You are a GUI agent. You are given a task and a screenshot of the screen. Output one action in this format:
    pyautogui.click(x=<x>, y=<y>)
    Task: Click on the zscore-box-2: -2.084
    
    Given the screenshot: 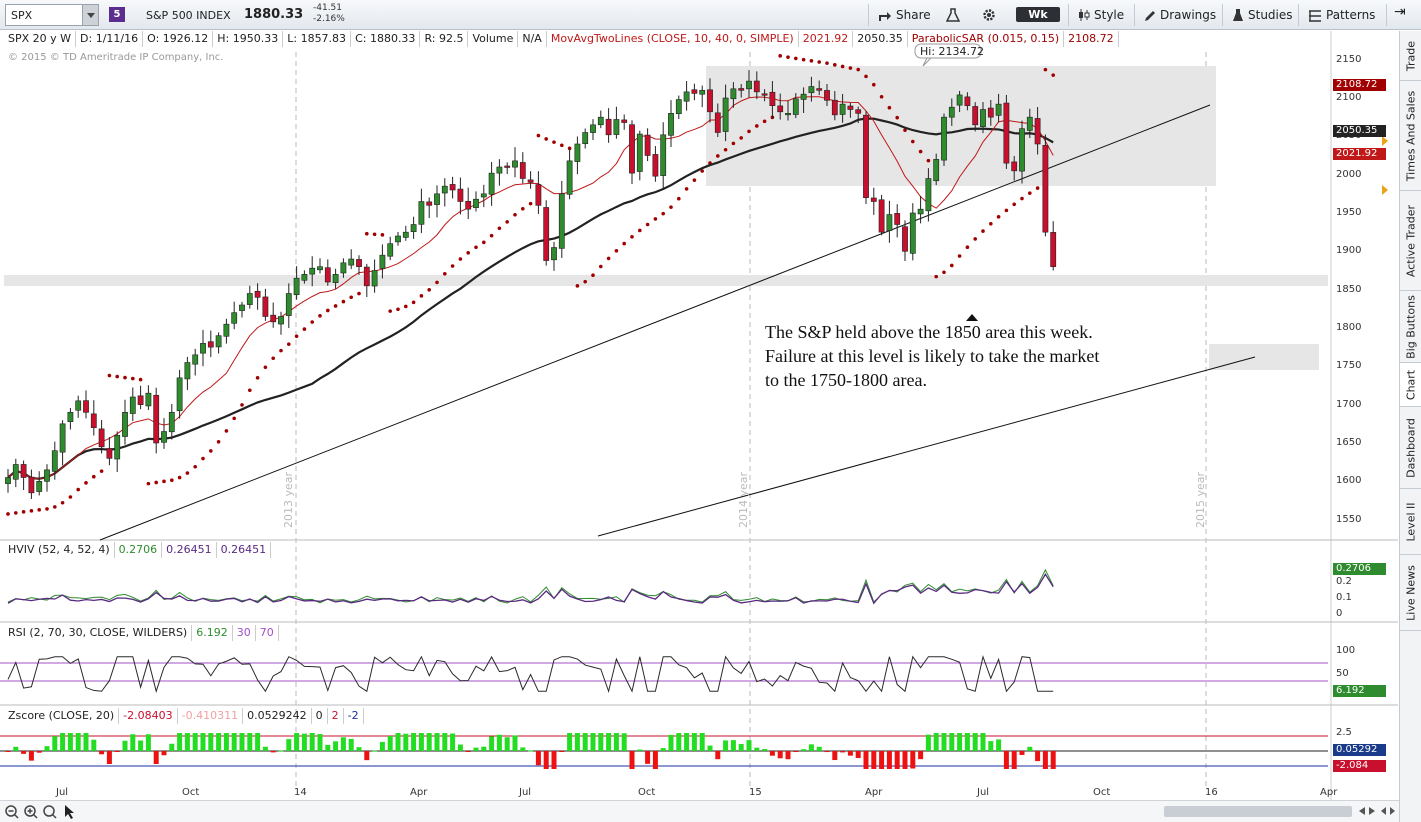 What is the action you would take?
    pyautogui.click(x=1359, y=766)
    